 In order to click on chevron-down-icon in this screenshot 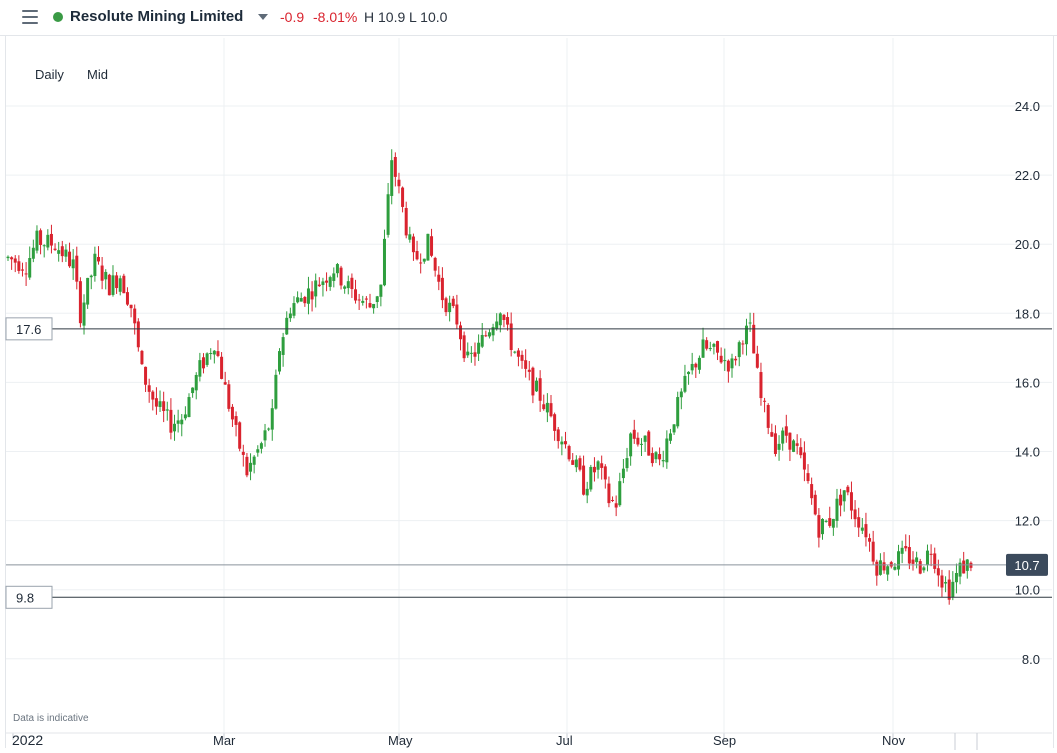, I will do `click(263, 17)`.